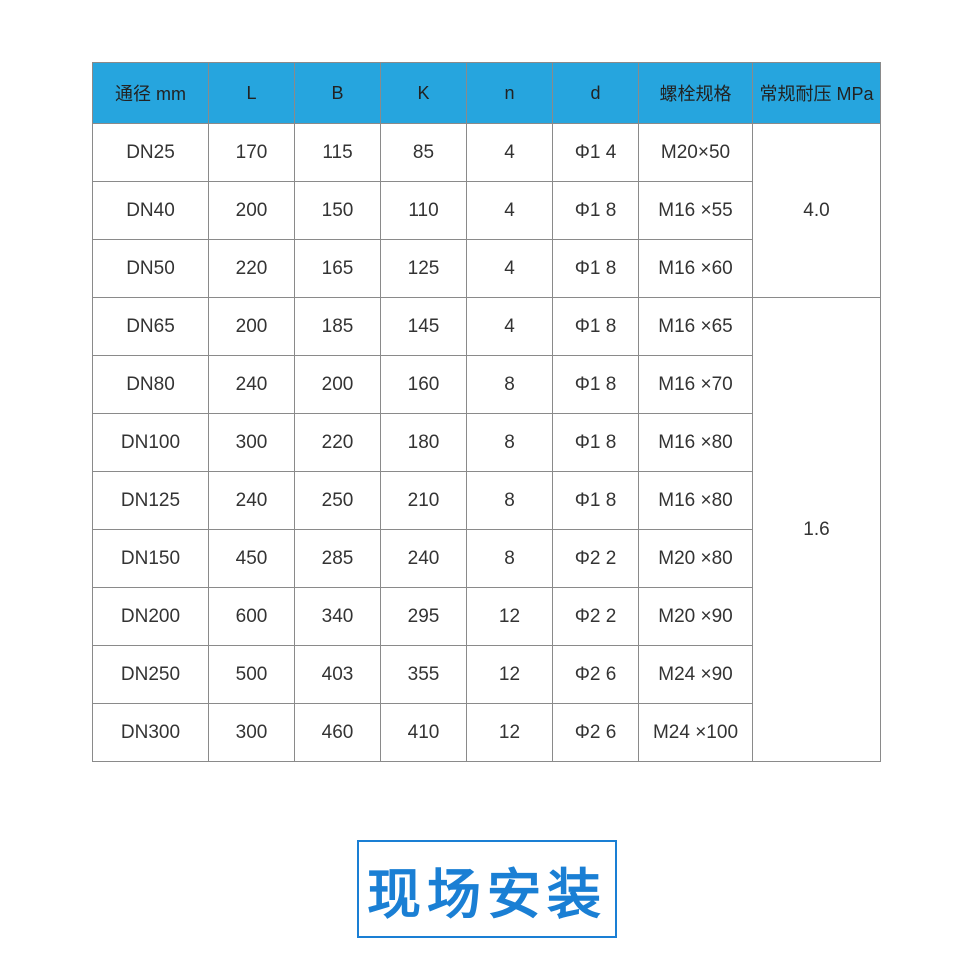 This screenshot has height=977, width=977. I want to click on table-cell: 170, so click(251, 152).